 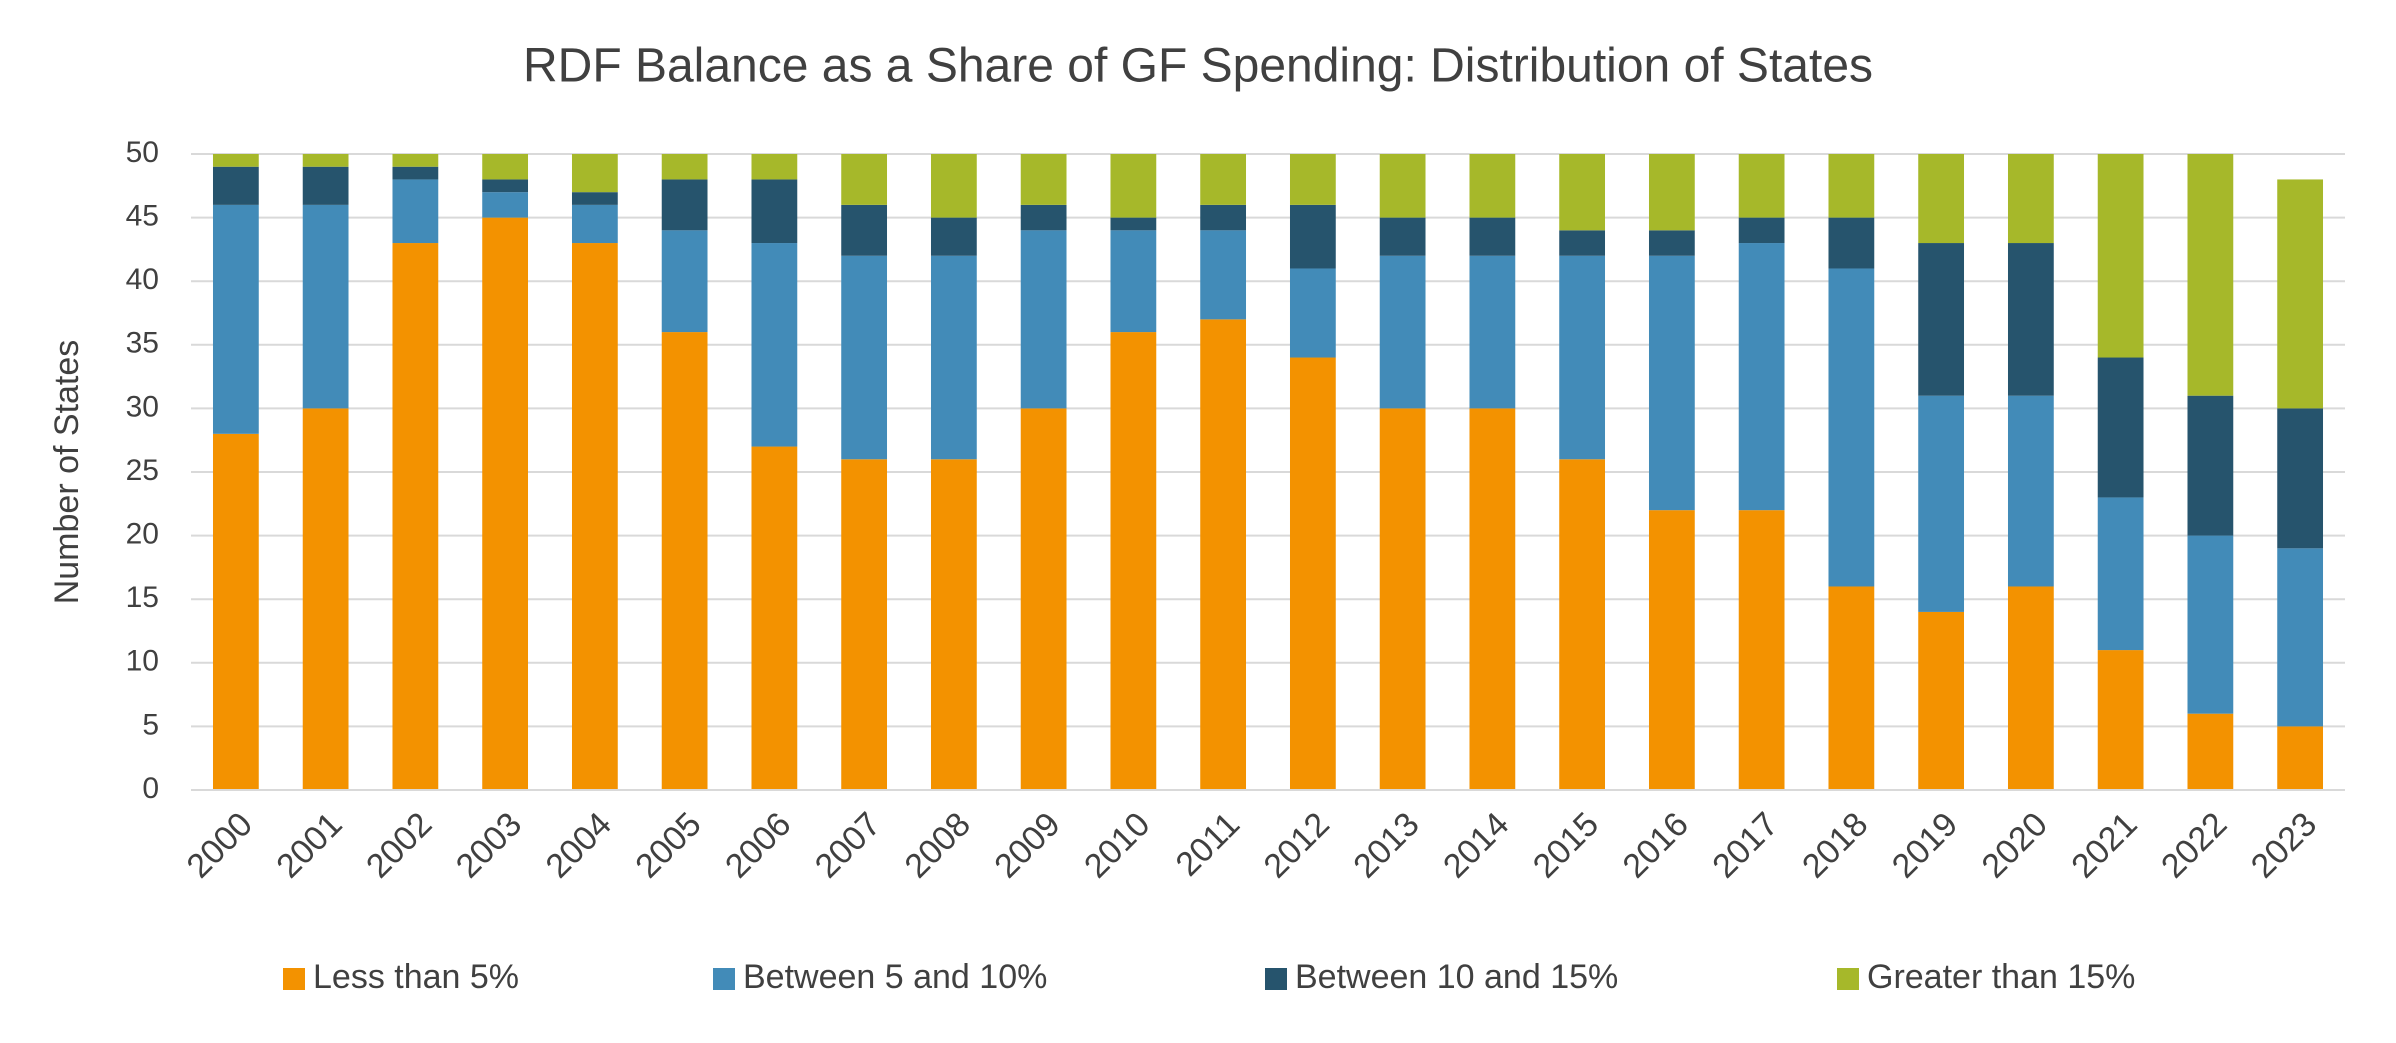 I want to click on y-tick-label: 10, so click(x=142, y=661).